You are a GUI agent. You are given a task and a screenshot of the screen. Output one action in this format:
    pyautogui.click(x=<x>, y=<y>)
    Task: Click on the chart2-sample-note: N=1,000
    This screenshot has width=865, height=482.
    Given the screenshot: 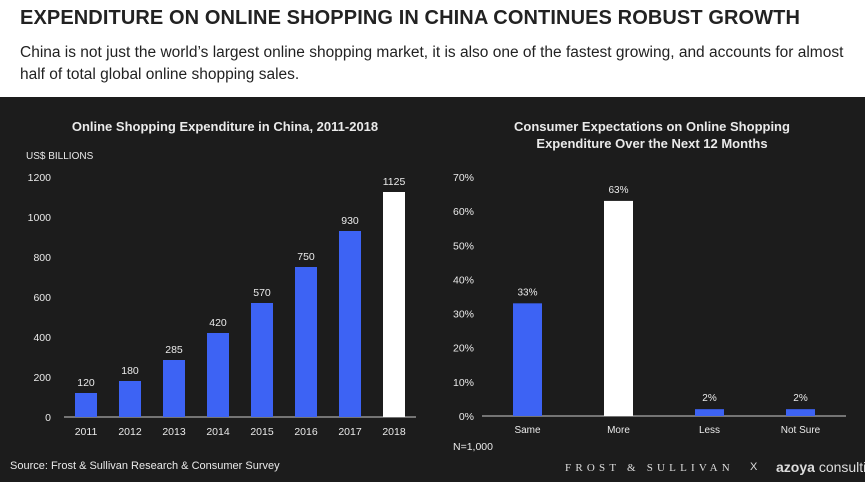 What is the action you would take?
    pyautogui.click(x=473, y=447)
    